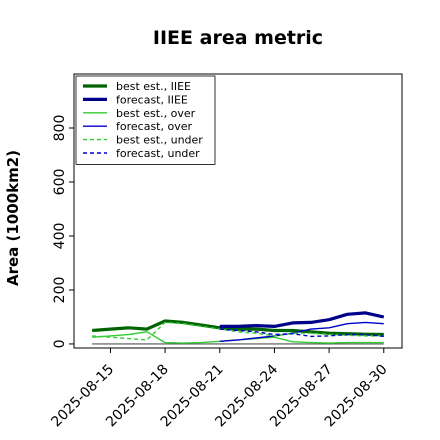  Describe the element at coordinates (159, 140) in the screenshot. I see `legend-label: best est., under` at that location.